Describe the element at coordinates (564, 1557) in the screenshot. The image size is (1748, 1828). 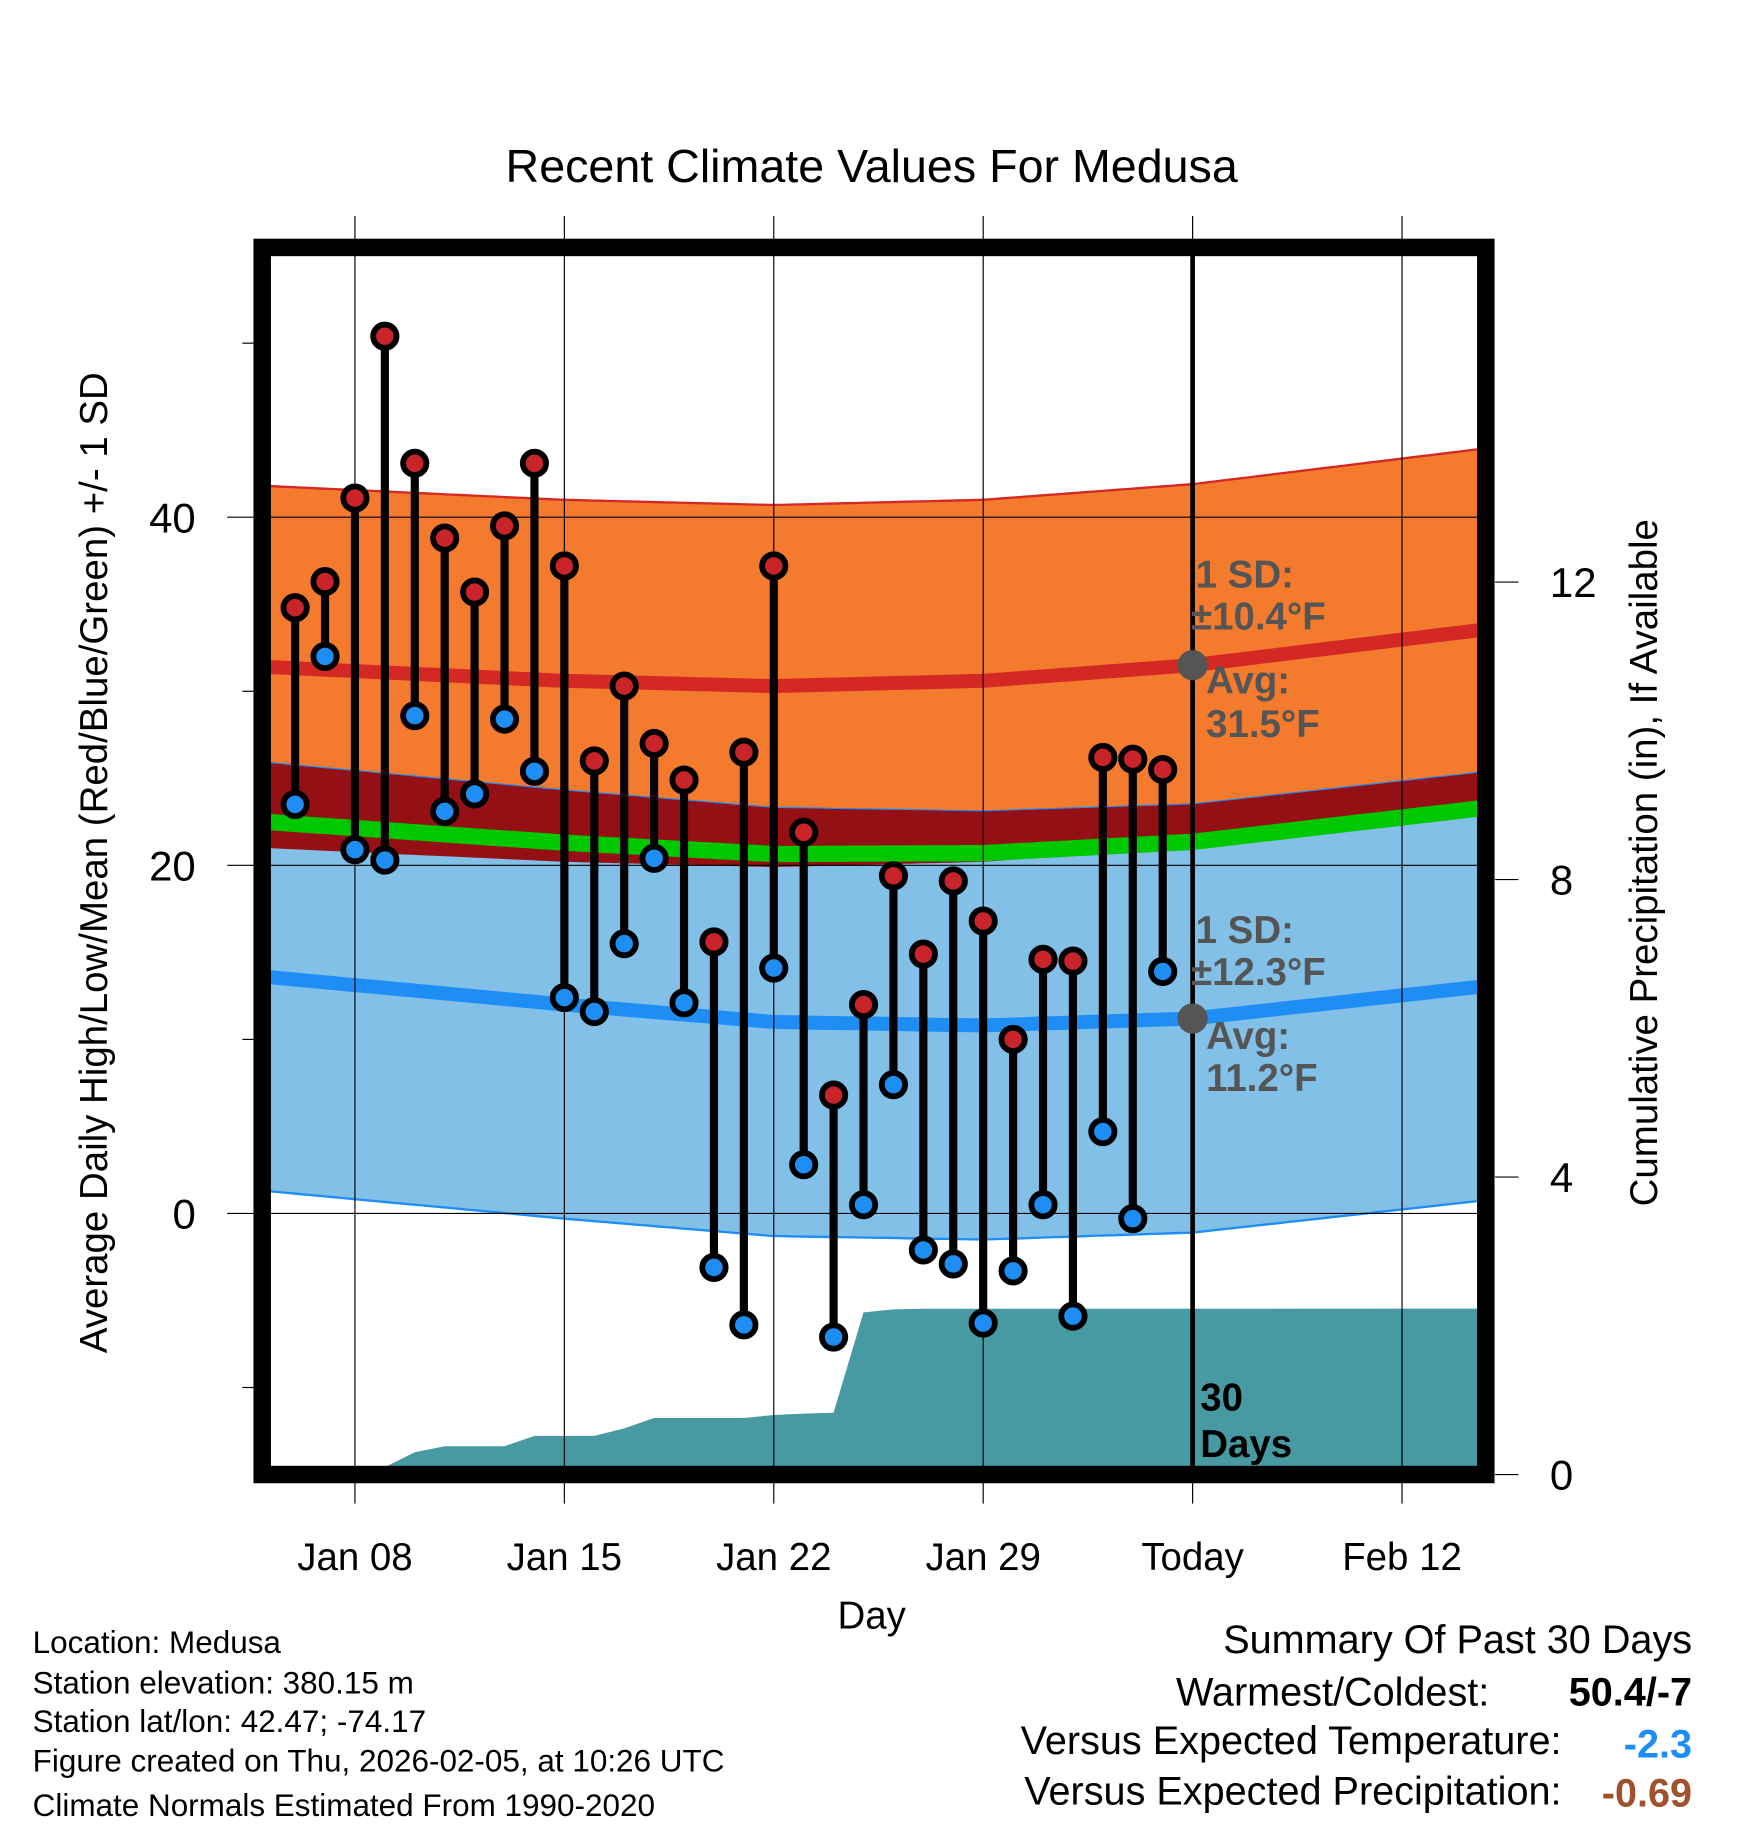
I see `x-tick-label: Jan 15` at that location.